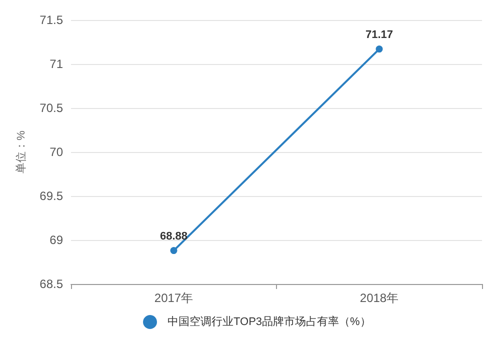  What do you see at coordinates (379, 298) in the screenshot?
I see `x-tick-label: 2018年` at bounding box center [379, 298].